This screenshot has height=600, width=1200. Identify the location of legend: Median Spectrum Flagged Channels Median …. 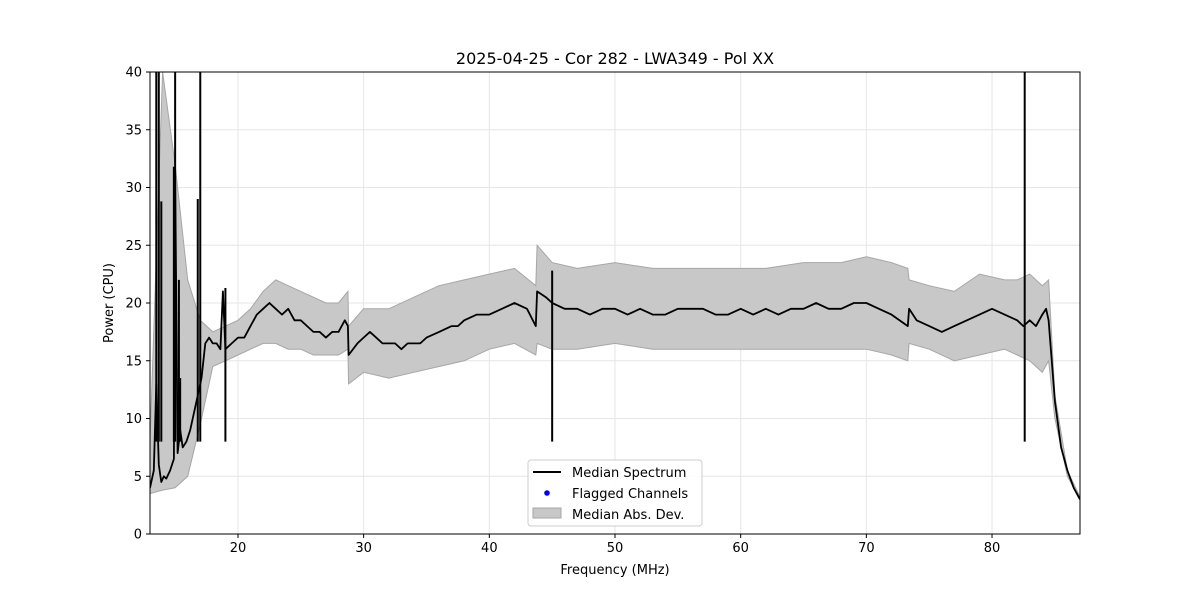
(615, 493).